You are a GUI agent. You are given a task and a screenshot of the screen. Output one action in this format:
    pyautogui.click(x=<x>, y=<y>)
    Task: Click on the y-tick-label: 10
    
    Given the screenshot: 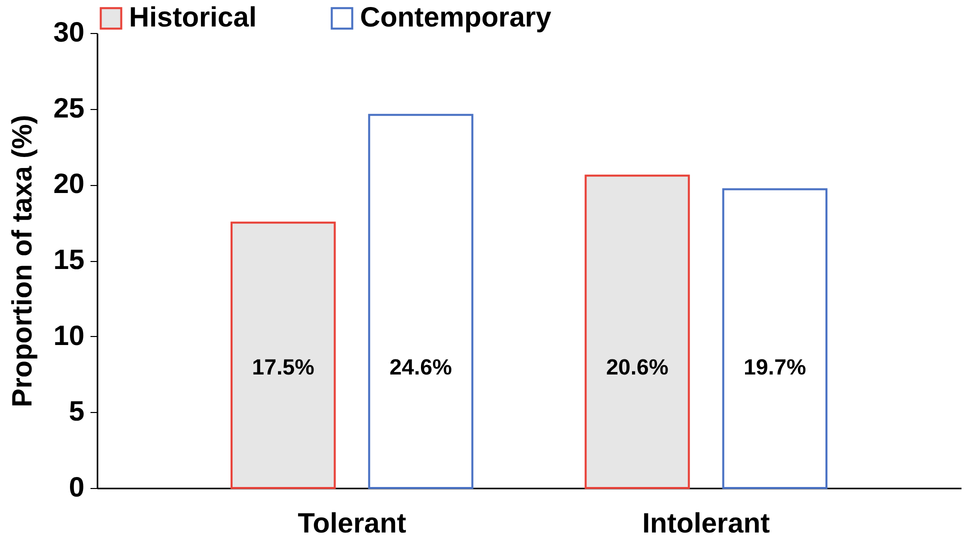 What is the action you would take?
    pyautogui.click(x=68, y=335)
    